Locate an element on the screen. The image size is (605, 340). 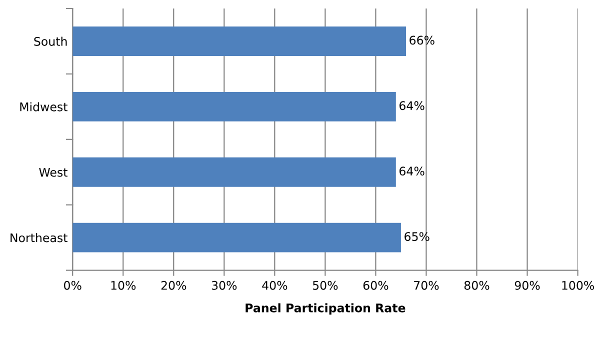
x-tick-label: 0% is located at coordinates (73, 285).